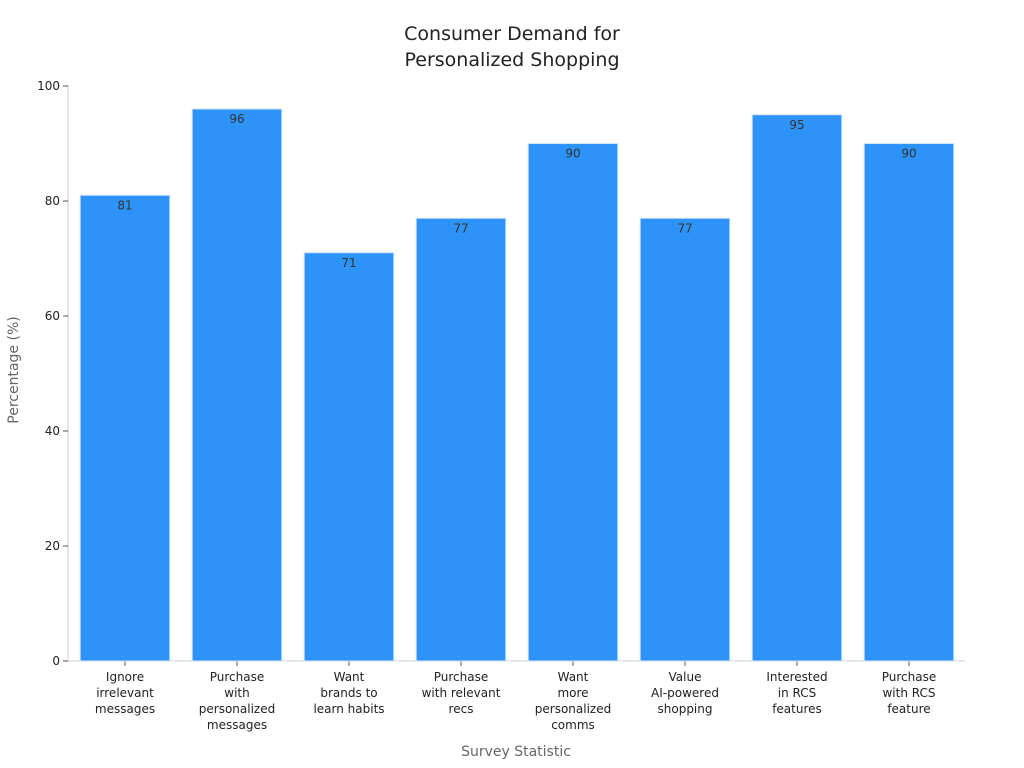  I want to click on y-tick-label: 80, so click(52, 201).